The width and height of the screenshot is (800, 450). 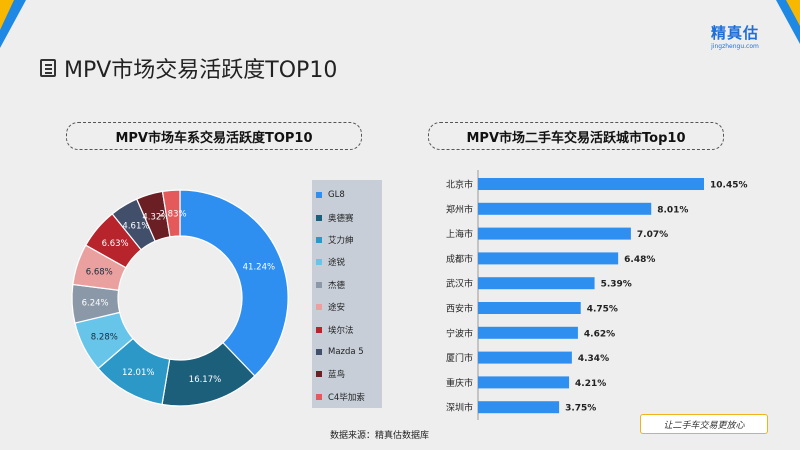 I want to click on title-row: MPV市场交易活跃度TOP10, so click(x=188, y=68).